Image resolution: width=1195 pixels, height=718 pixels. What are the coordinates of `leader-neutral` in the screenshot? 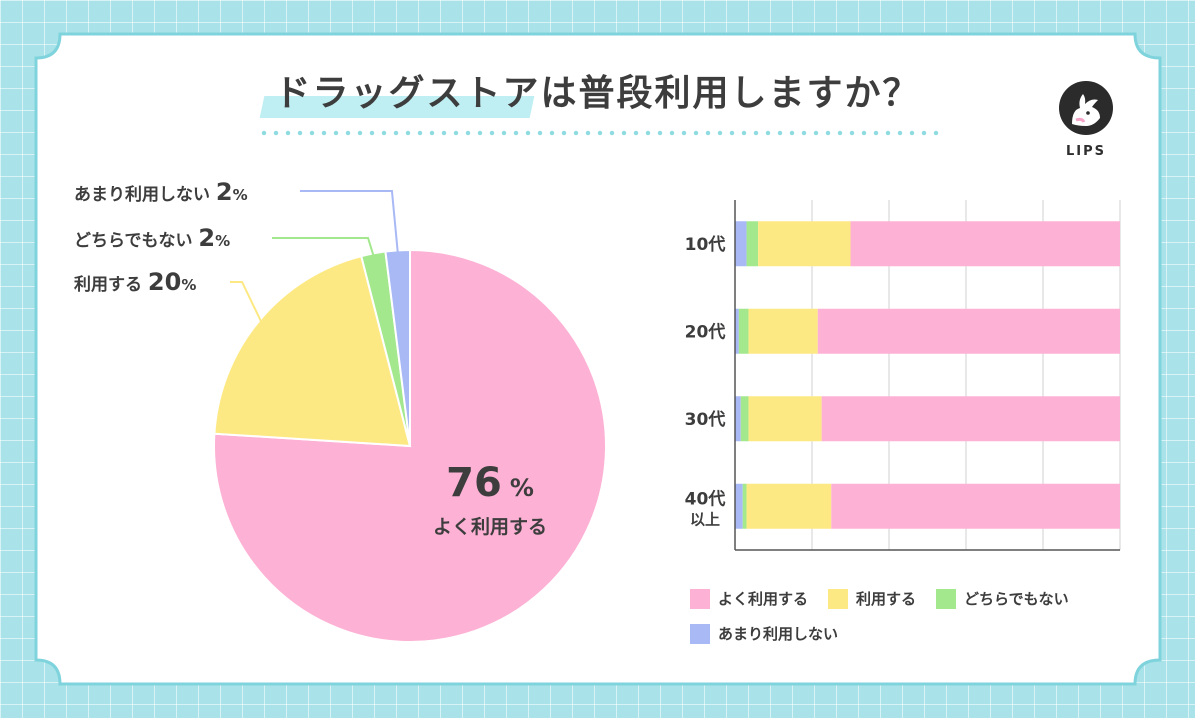 It's located at (323, 247).